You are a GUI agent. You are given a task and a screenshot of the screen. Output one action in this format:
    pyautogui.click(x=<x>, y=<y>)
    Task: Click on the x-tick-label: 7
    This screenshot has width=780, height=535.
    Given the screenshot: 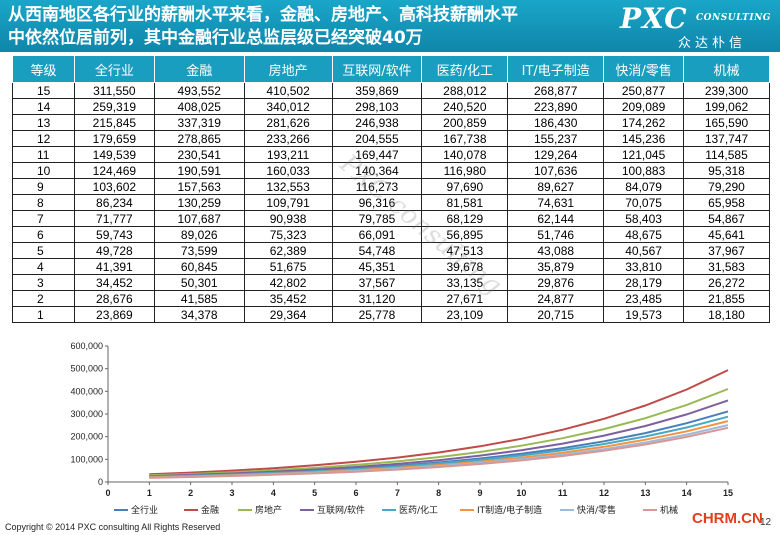 What is the action you would take?
    pyautogui.click(x=397, y=493)
    